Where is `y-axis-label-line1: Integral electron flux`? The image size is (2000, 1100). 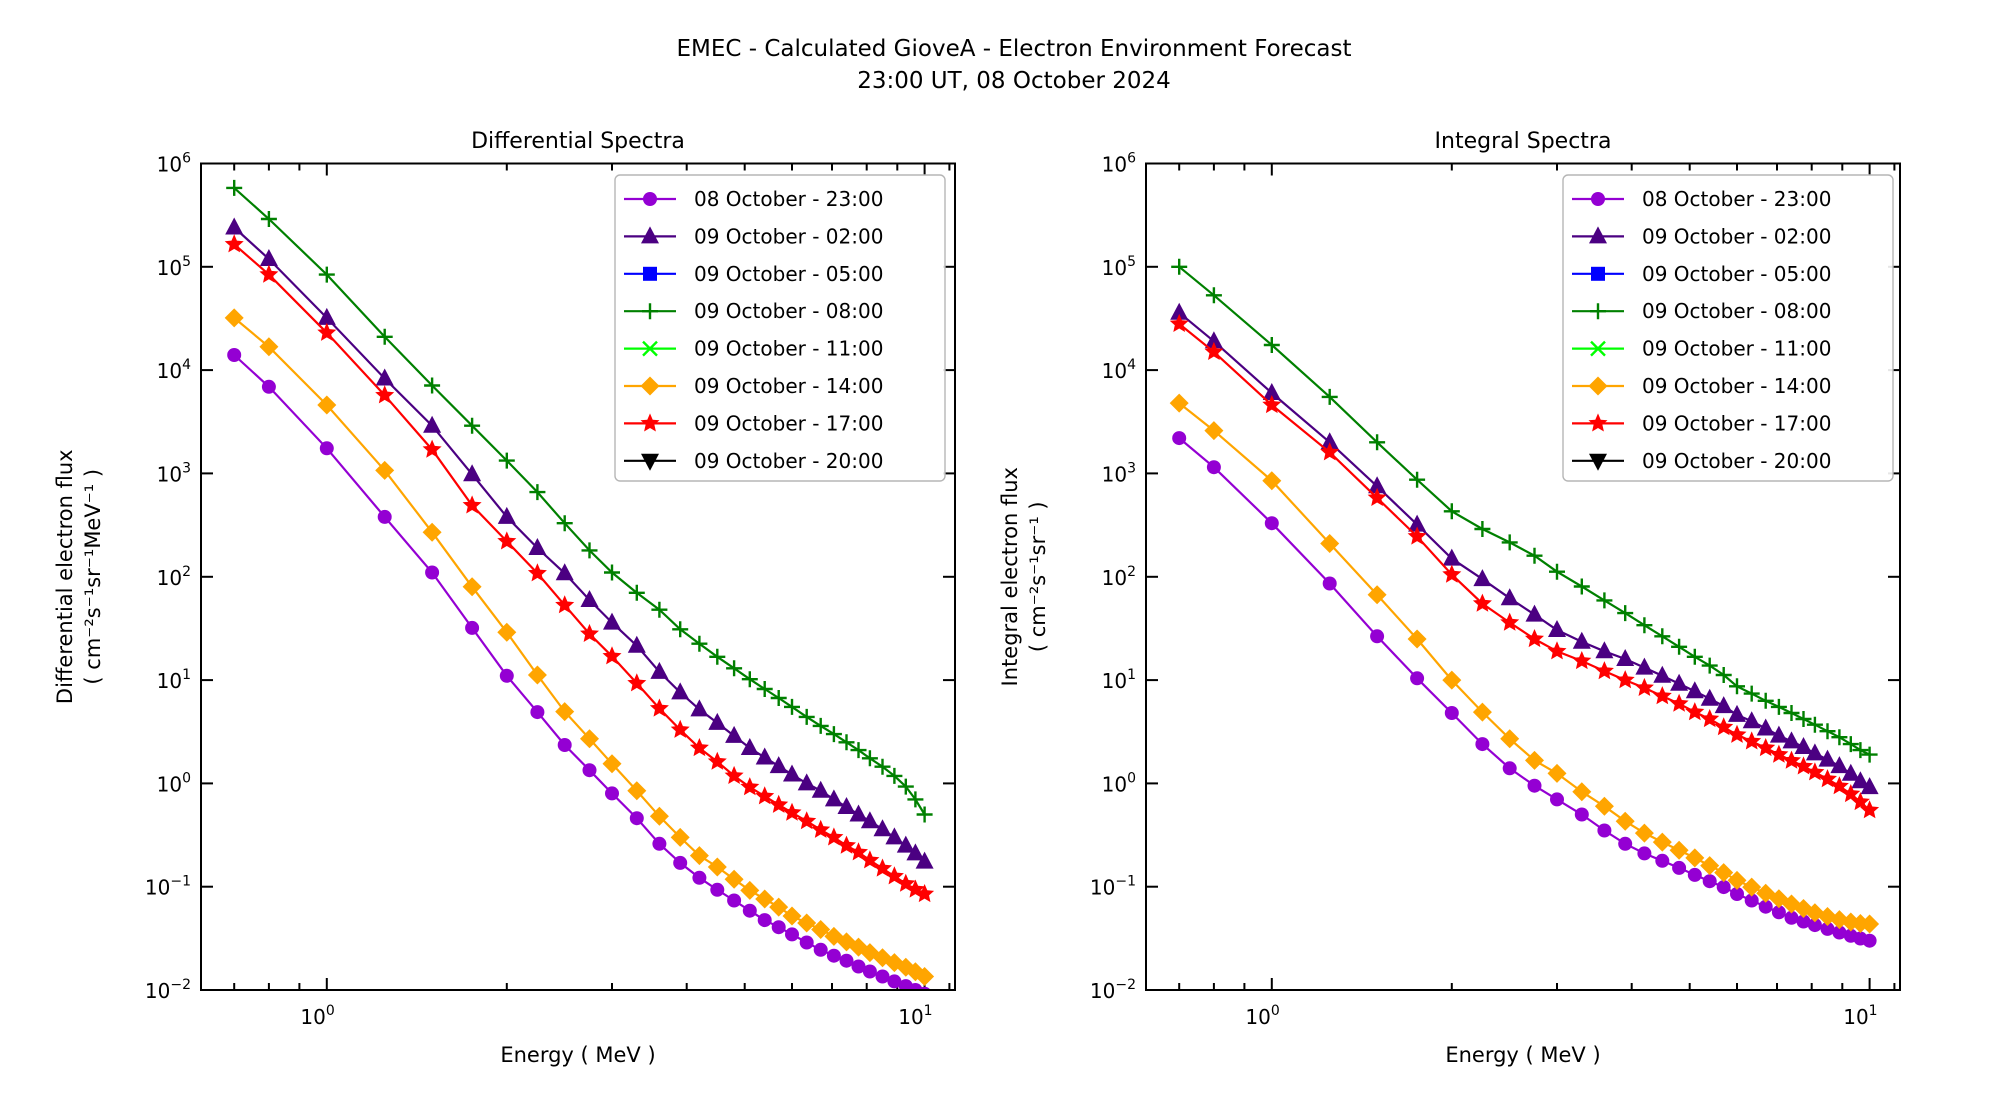
y-axis-label-line1: Integral electron flux is located at coordinates (1010, 576).